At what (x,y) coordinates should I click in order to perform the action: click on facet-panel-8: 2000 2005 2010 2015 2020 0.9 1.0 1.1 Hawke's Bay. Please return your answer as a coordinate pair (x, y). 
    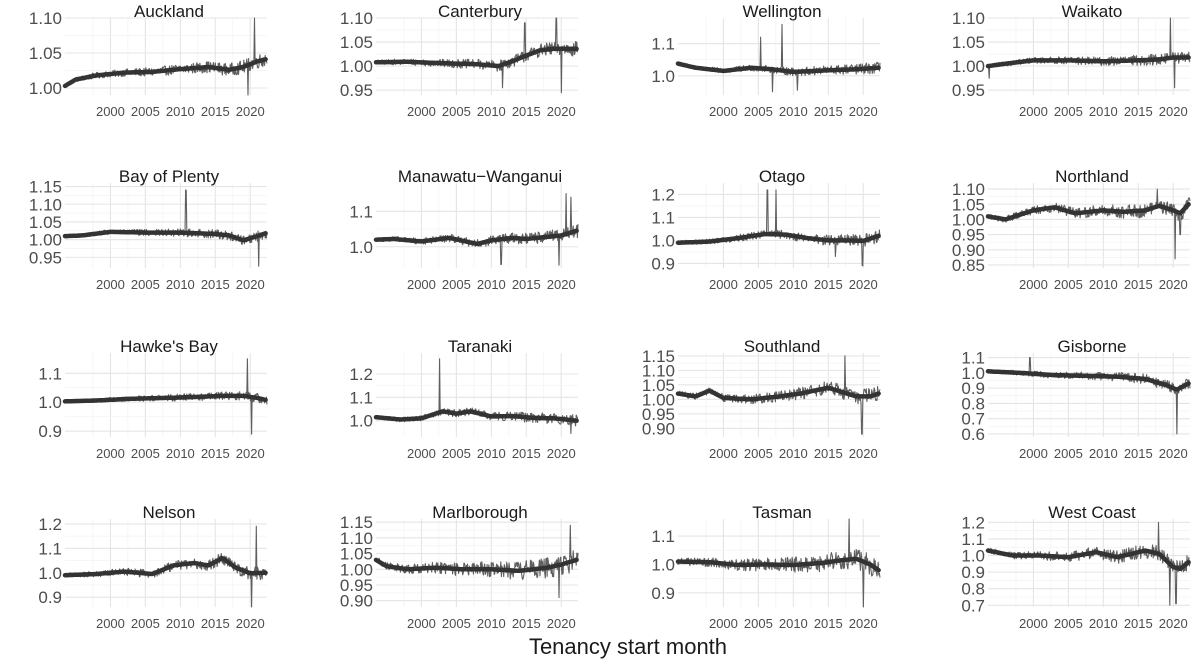
    Looking at the image, I should click on (153, 399).